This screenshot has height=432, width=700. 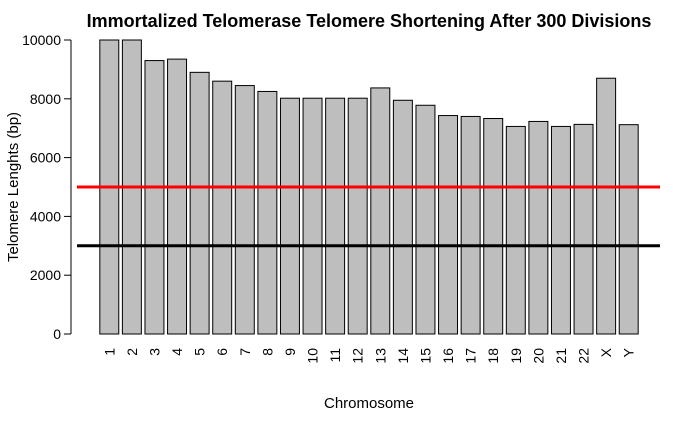 I want to click on x-tick-label: 7, so click(x=245, y=352).